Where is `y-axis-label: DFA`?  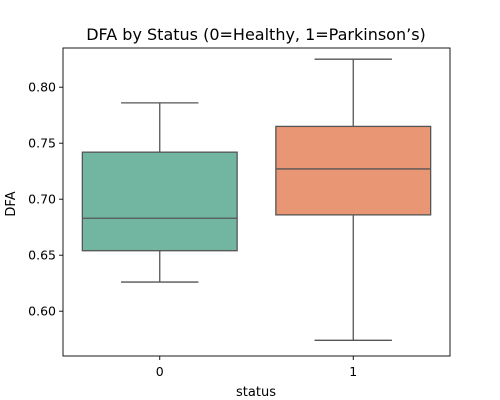 y-axis-label: DFA is located at coordinates (11, 203).